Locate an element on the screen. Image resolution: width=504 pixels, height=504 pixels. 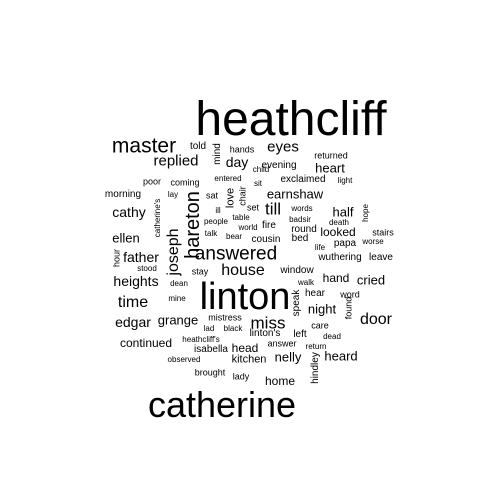
word-light: light is located at coordinates (345, 180).